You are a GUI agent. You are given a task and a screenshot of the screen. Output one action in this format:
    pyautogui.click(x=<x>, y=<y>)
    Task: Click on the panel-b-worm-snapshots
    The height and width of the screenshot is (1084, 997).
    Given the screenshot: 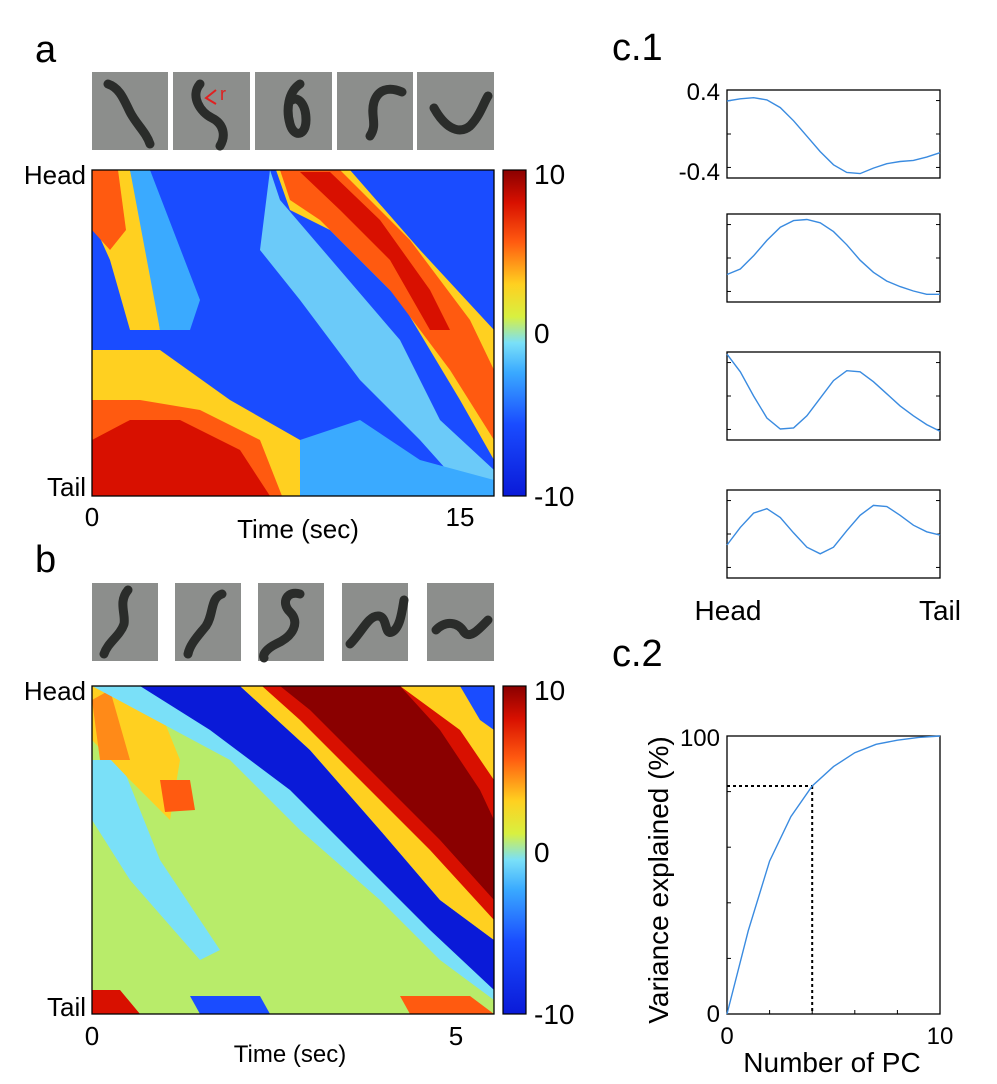 What is the action you would take?
    pyautogui.click(x=293, y=623)
    